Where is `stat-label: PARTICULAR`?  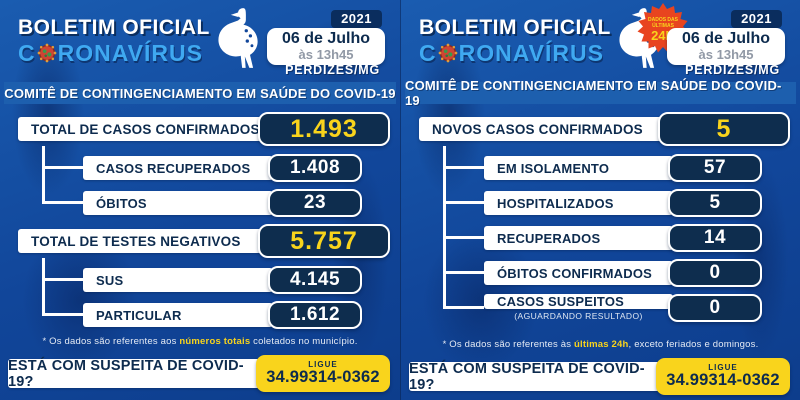 stat-label: PARTICULAR is located at coordinates (178, 315).